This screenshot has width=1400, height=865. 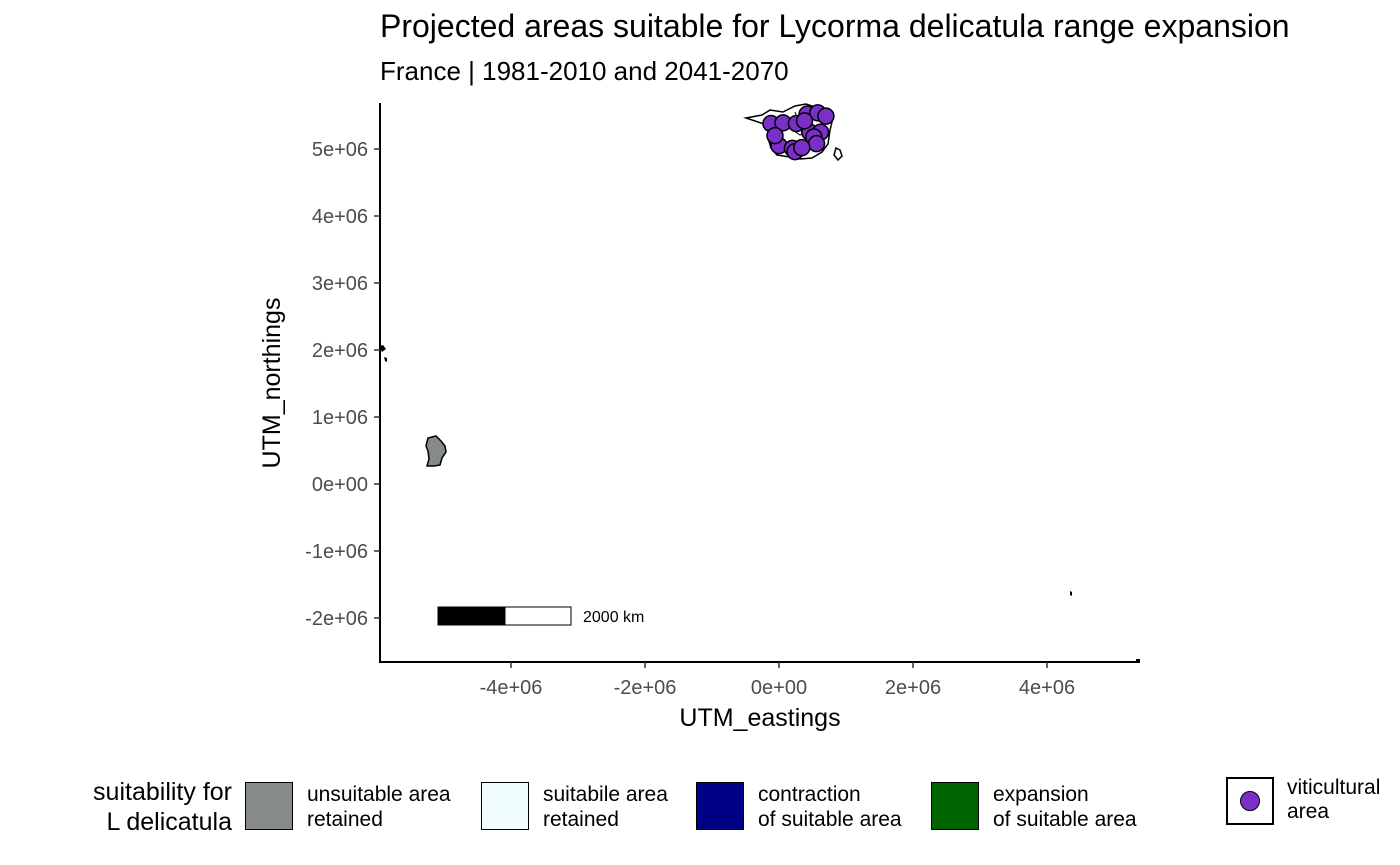 I want to click on y-tick-label: 2e+06, so click(x=340, y=351).